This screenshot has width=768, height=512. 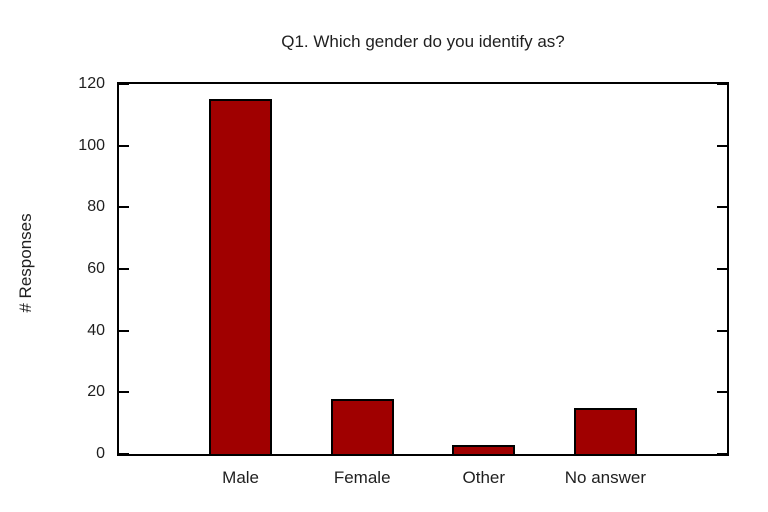 What do you see at coordinates (484, 449) in the screenshot?
I see `bar-other` at bounding box center [484, 449].